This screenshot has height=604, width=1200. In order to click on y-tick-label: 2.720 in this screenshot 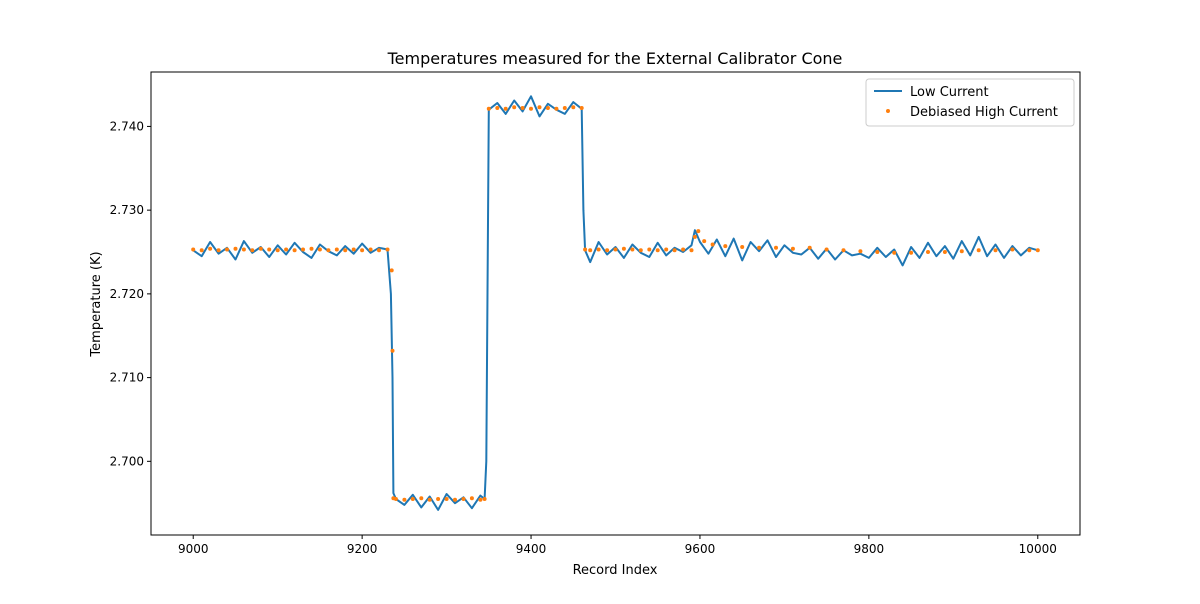, I will do `click(127, 294)`.